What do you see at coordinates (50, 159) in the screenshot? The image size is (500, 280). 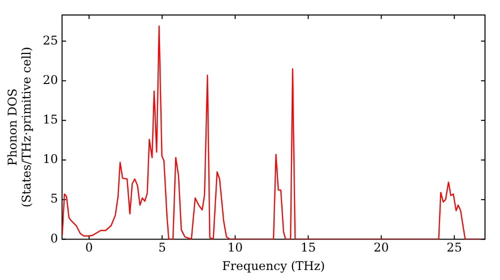 I see `y-tick-label: 10` at bounding box center [50, 159].